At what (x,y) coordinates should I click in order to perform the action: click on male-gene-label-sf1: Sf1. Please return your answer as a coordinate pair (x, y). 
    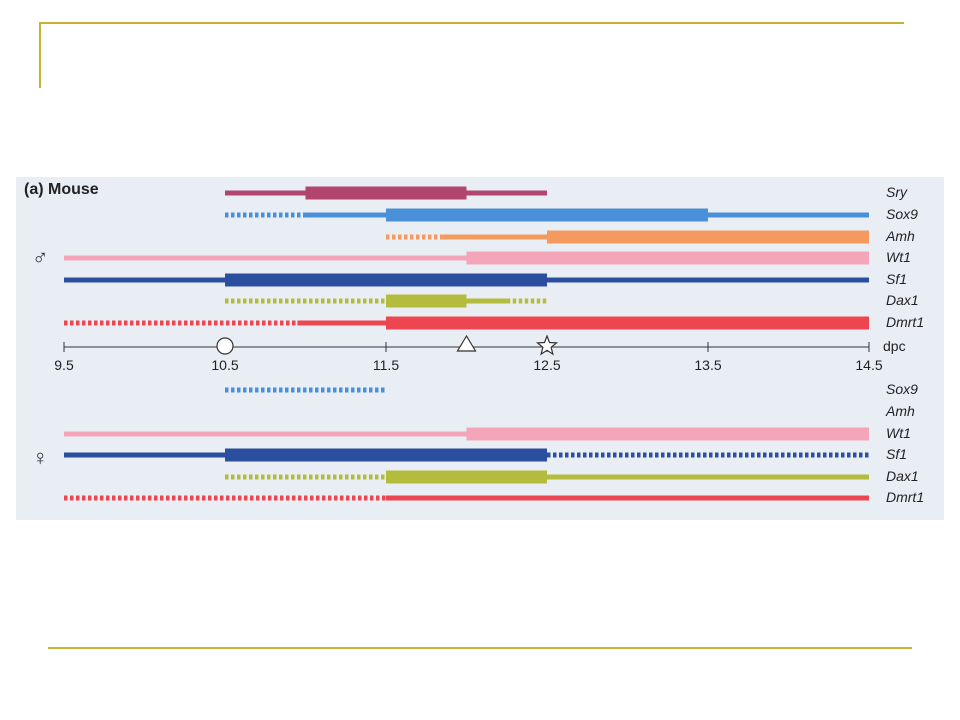
    Looking at the image, I should click on (897, 279).